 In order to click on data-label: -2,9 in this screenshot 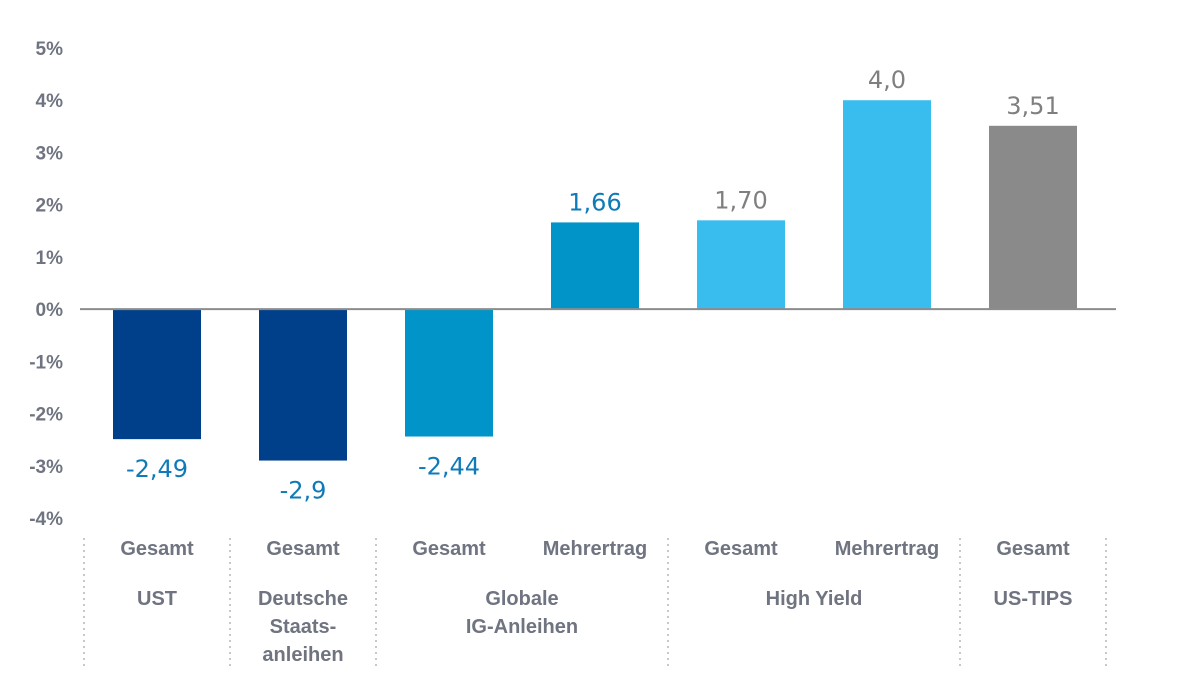, I will do `click(303, 491)`.